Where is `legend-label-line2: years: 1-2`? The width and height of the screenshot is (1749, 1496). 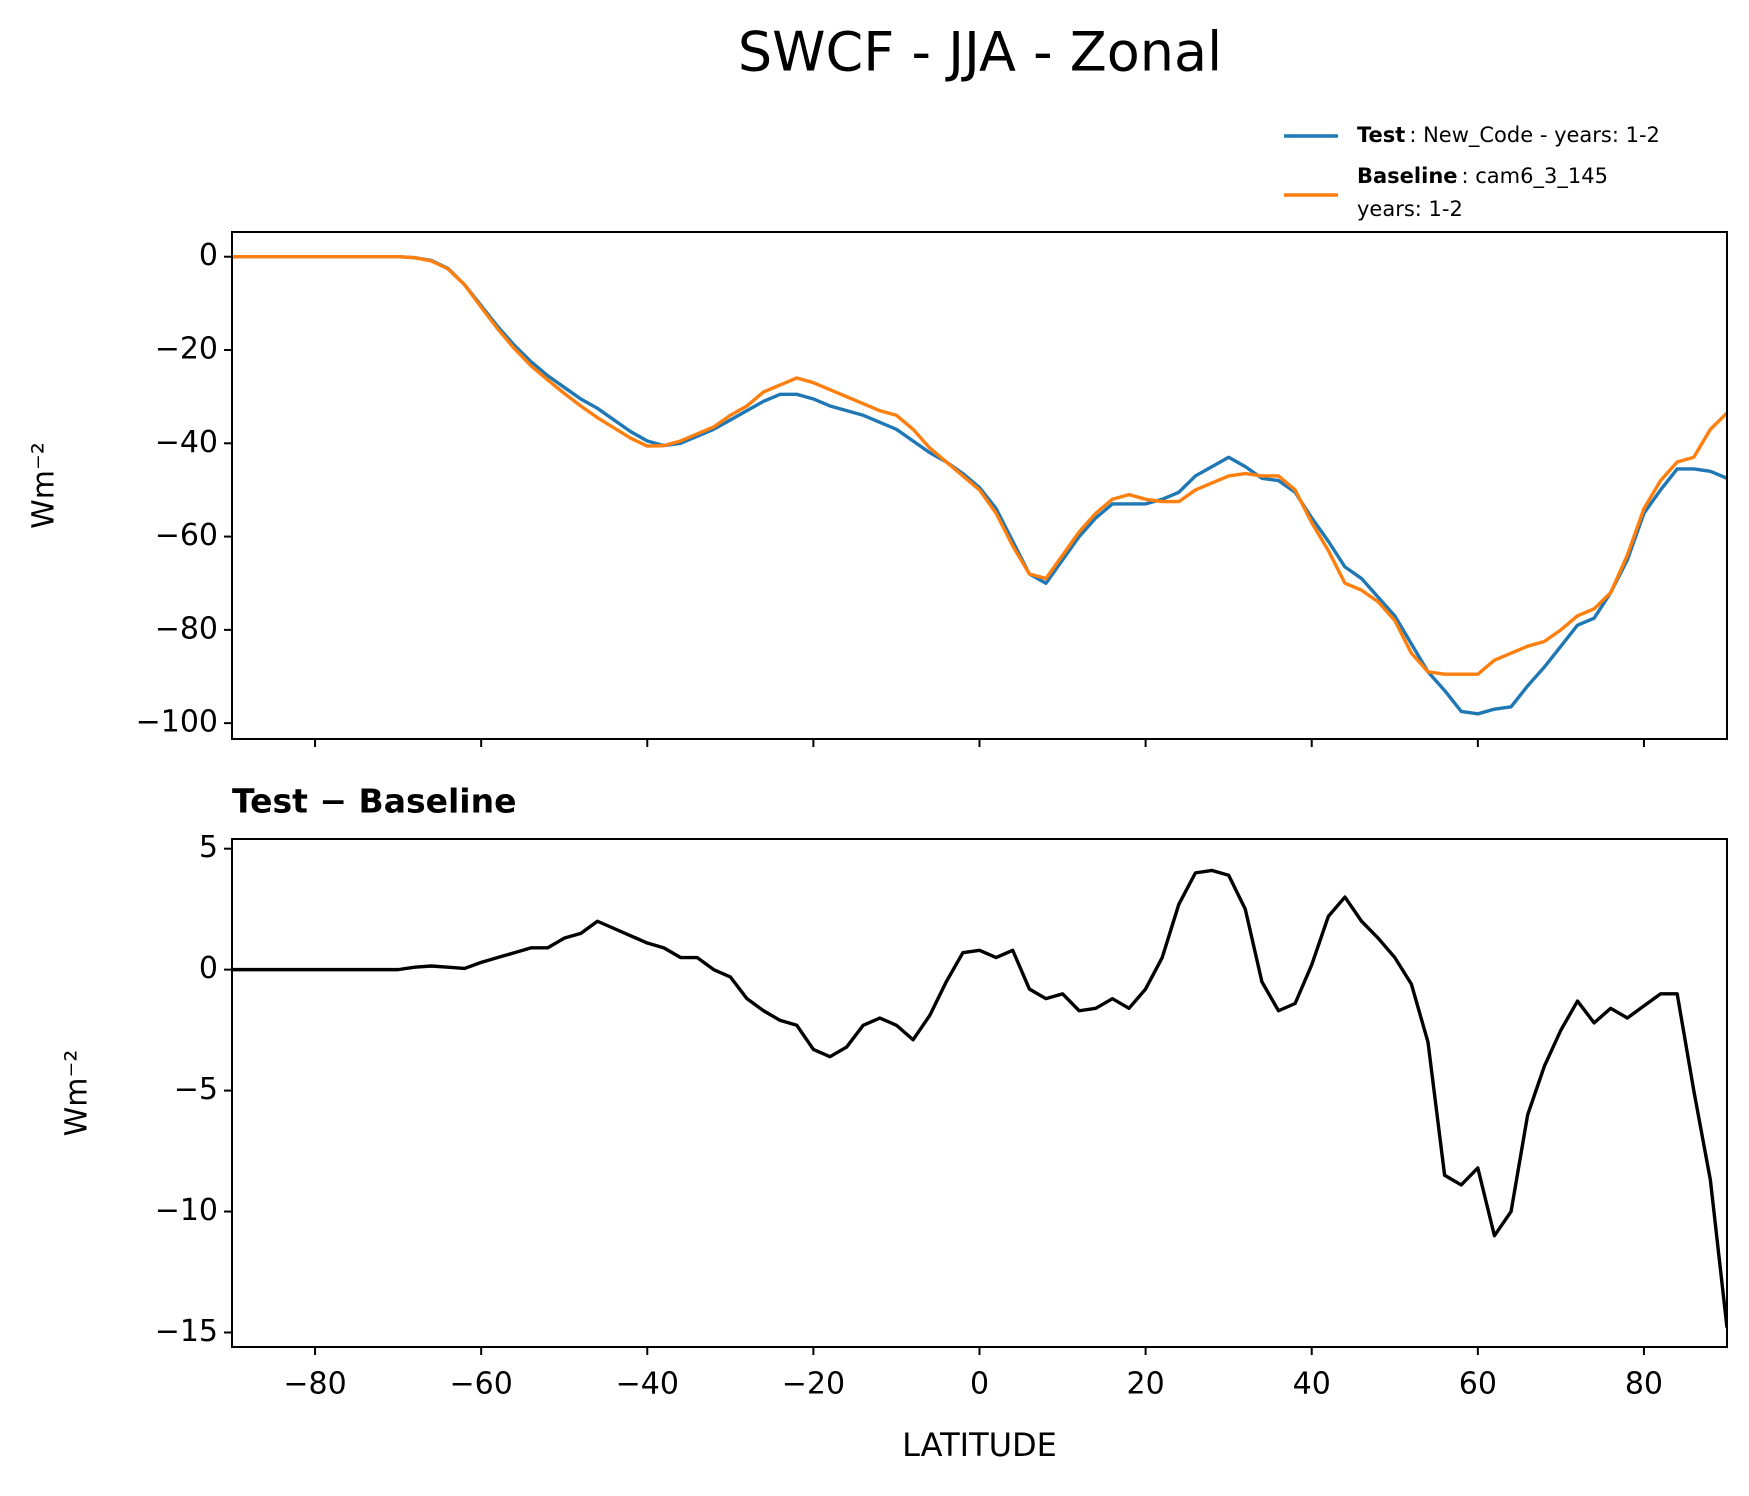 legend-label-line2: years: 1-2 is located at coordinates (1410, 209).